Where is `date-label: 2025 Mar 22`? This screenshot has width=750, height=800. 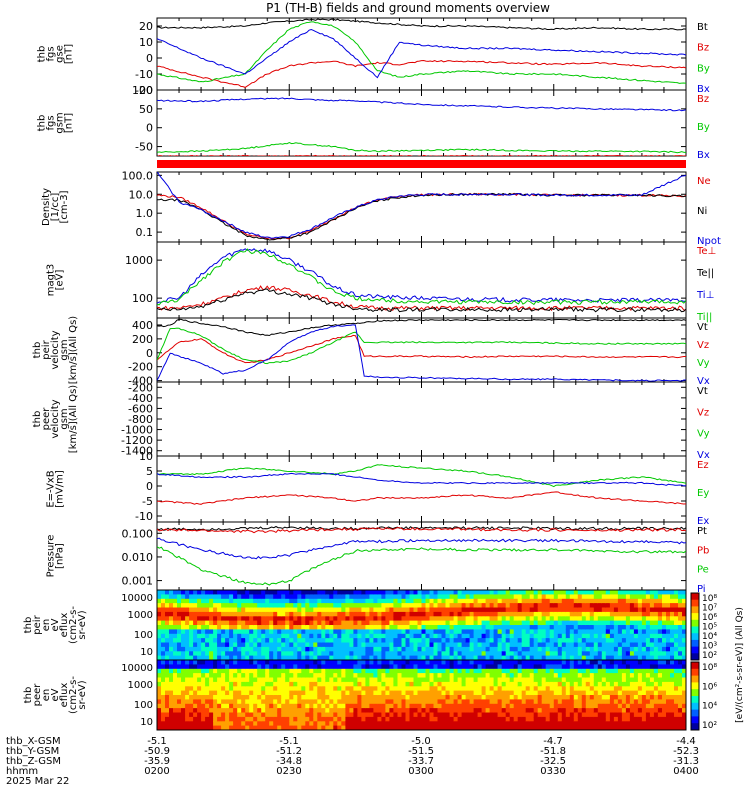
date-label: 2025 Mar 22 is located at coordinates (37, 781).